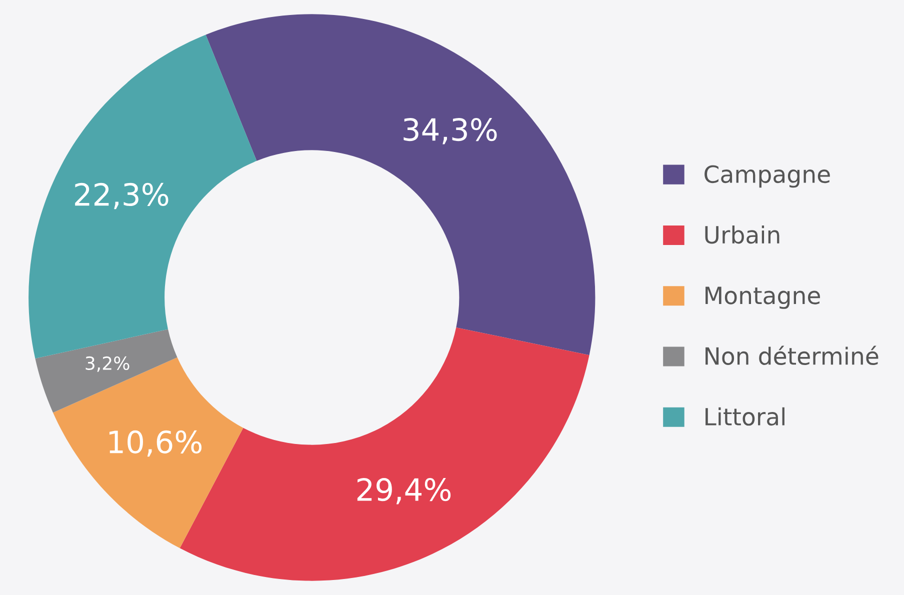 Image resolution: width=904 pixels, height=595 pixels. Describe the element at coordinates (404, 491) in the screenshot. I see `data-label: 29,4%` at that location.